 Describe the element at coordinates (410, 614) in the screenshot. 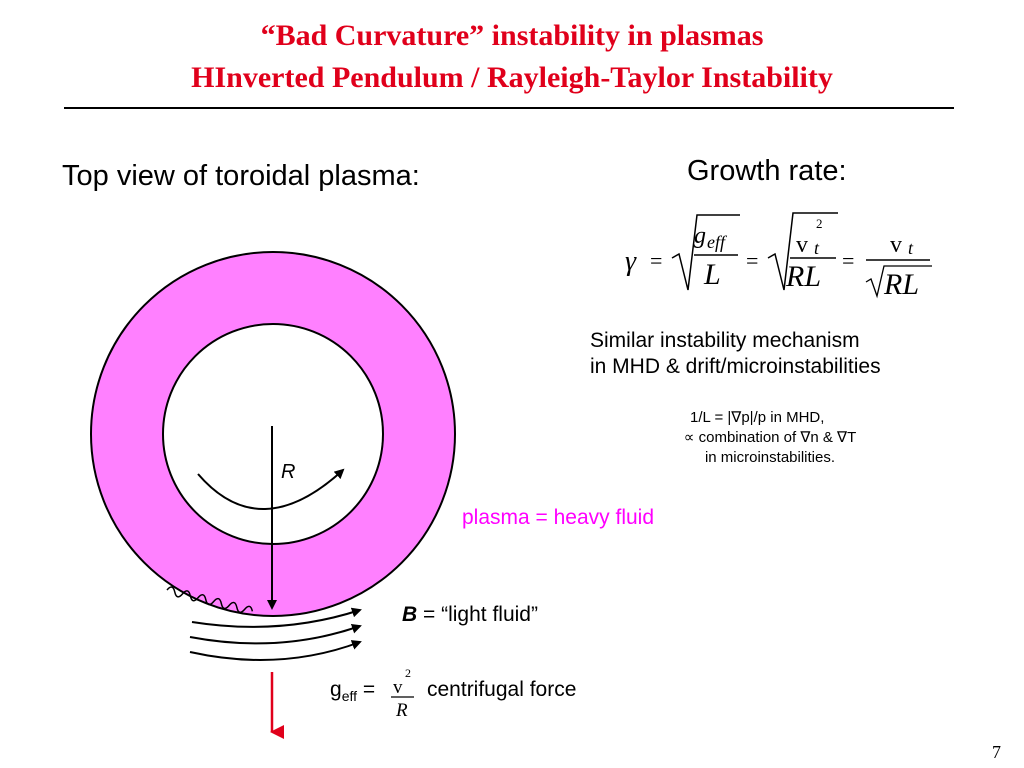

I see `B-symbol: B` at that location.